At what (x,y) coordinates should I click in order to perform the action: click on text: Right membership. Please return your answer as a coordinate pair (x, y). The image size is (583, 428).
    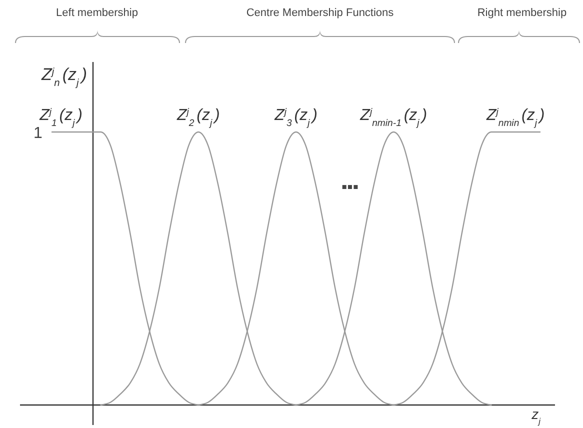
    Looking at the image, I should click on (522, 13).